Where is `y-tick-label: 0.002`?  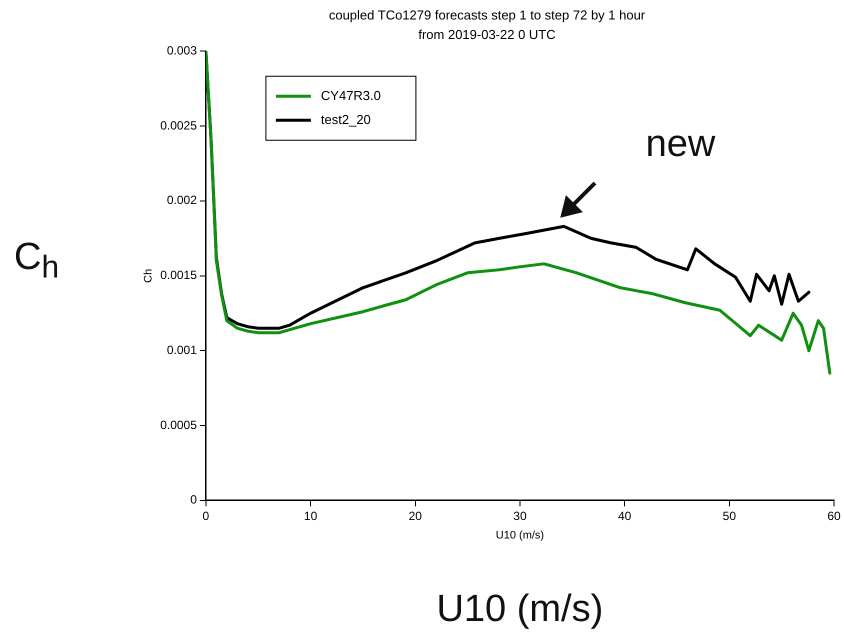
y-tick-label: 0.002 is located at coordinates (182, 200).